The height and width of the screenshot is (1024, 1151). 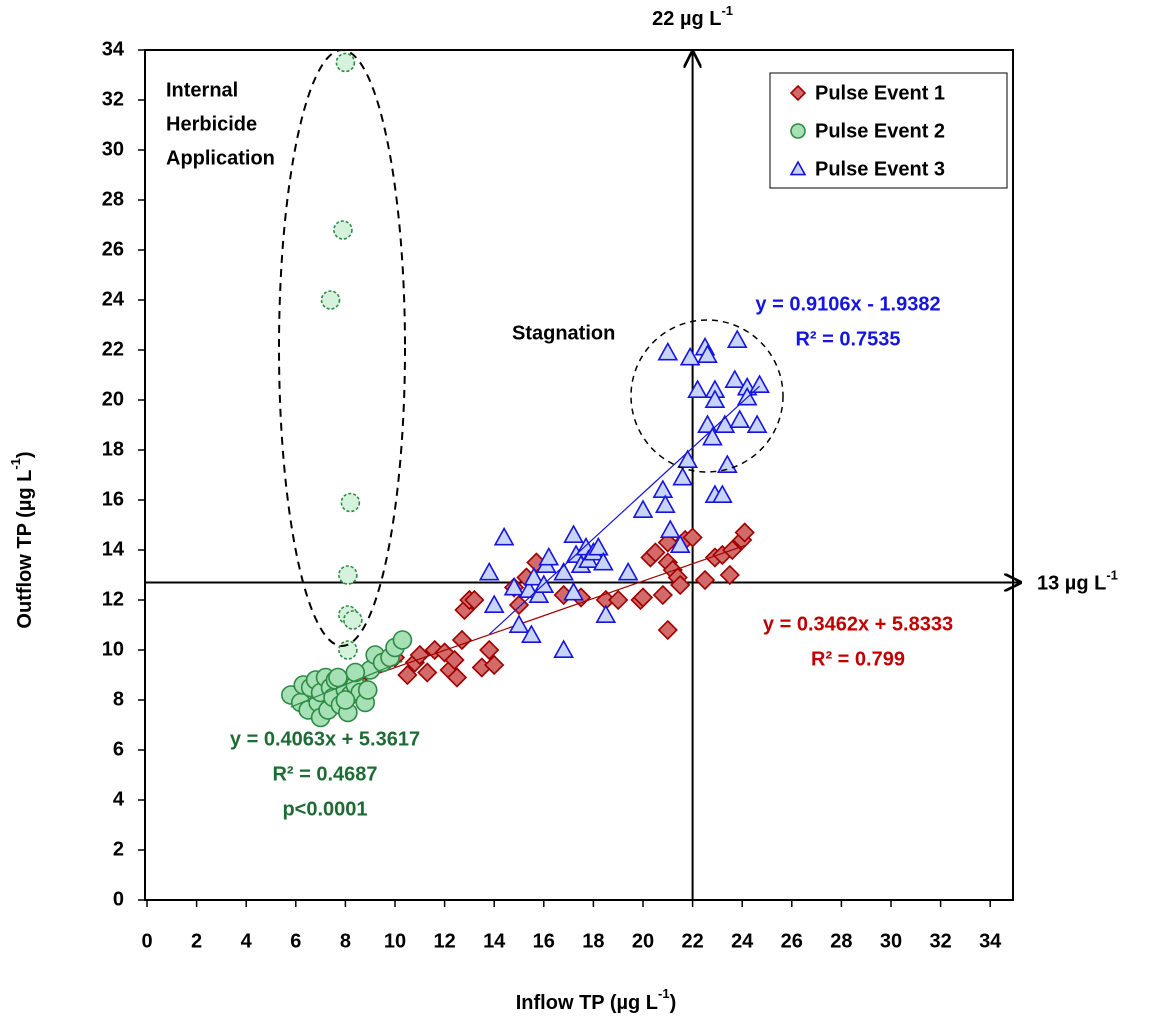 What do you see at coordinates (880, 93) in the screenshot?
I see `legend-label: Pulse Event 1` at bounding box center [880, 93].